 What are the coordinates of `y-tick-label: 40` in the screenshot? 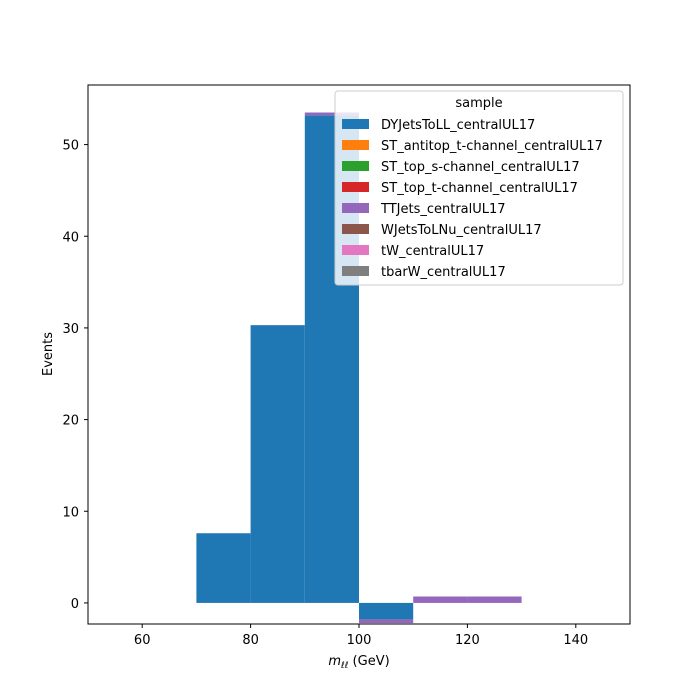 It's located at (70, 237).